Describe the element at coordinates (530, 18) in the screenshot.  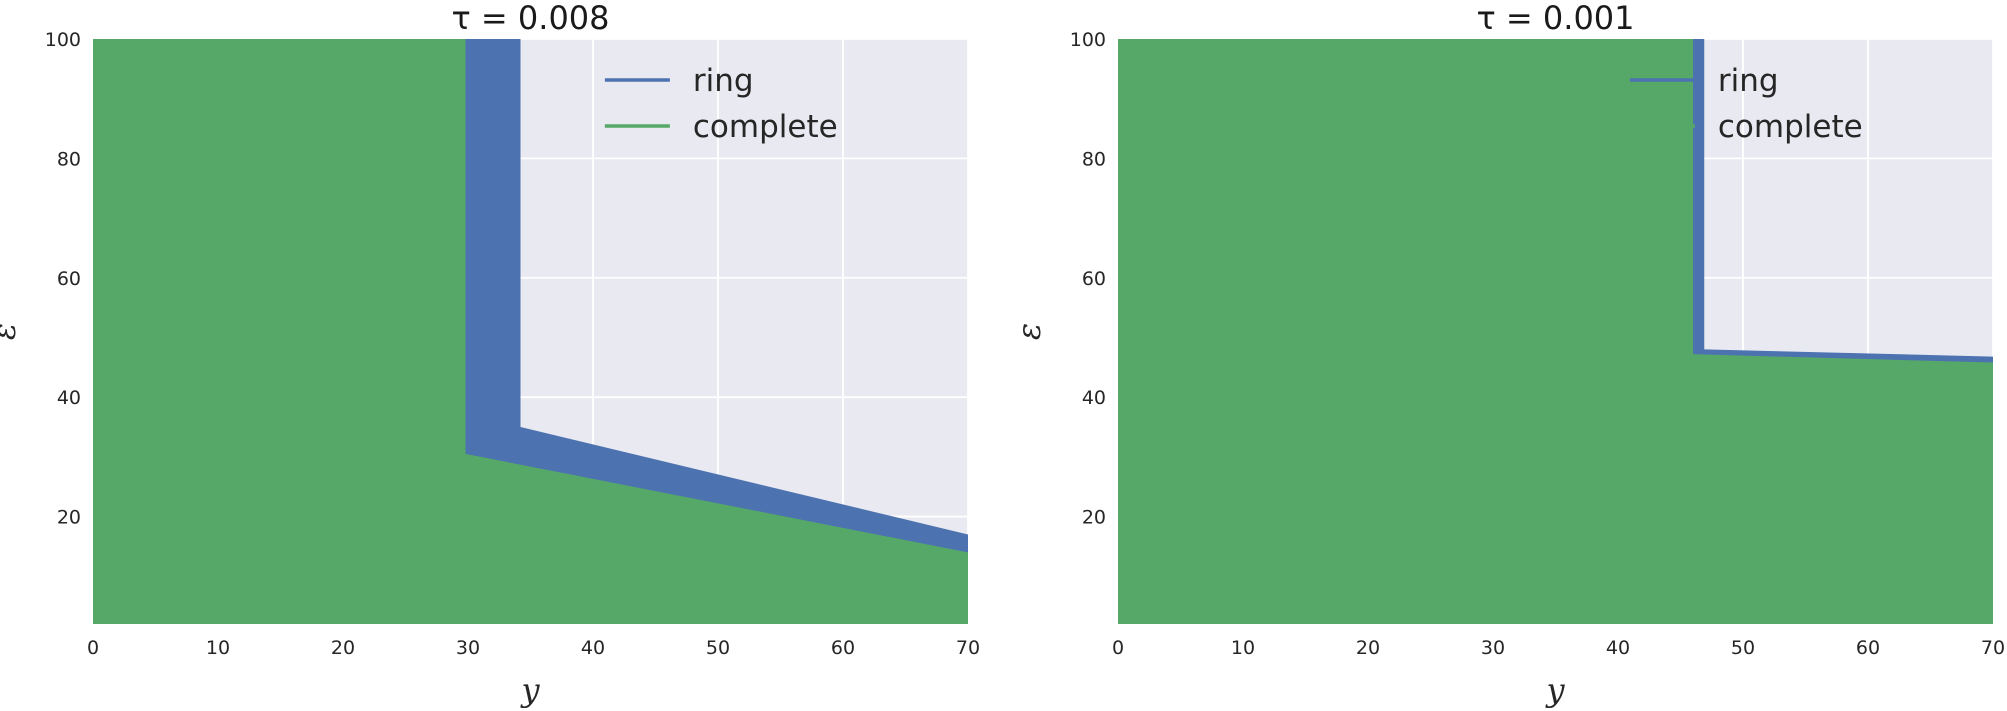
I see `chart-title: τ = 0.008` at that location.